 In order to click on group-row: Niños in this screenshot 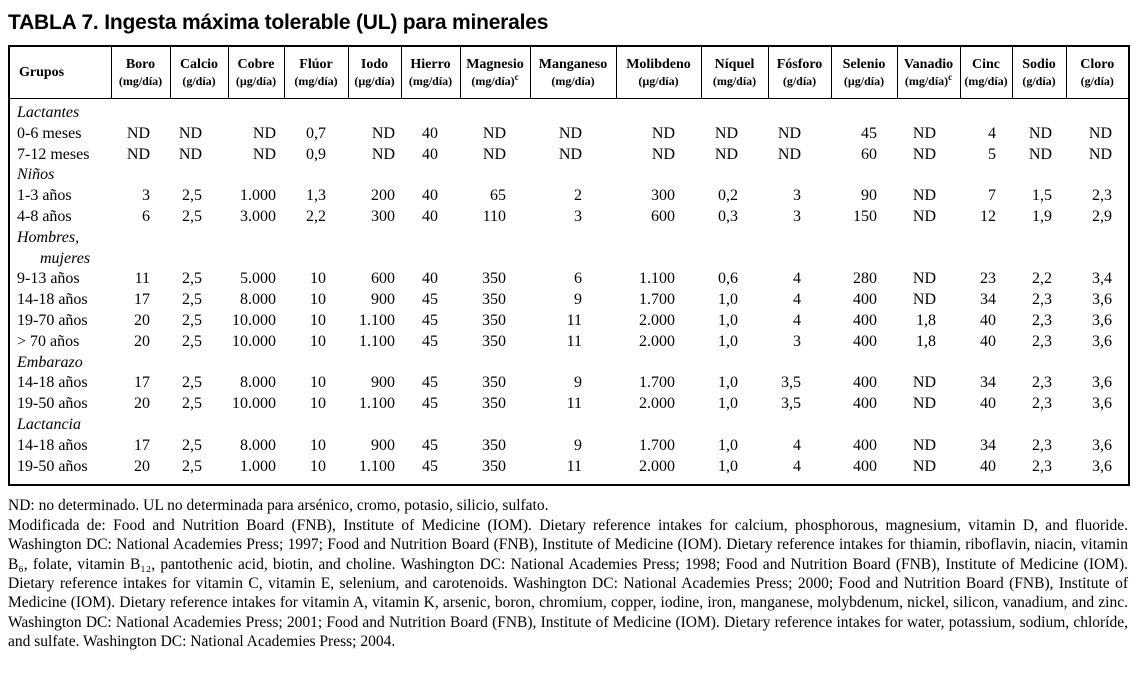, I will do `click(569, 175)`.